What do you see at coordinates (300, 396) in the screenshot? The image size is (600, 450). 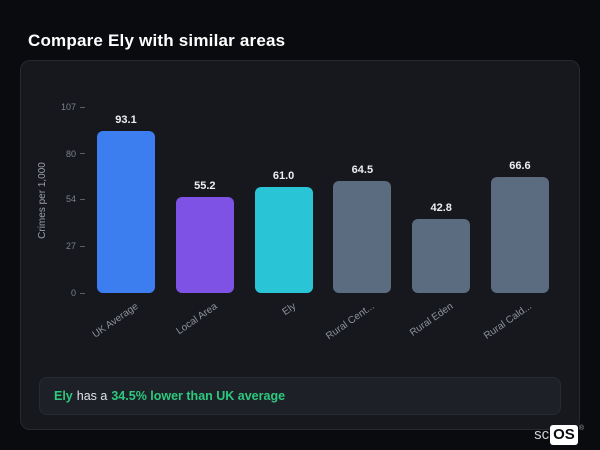 I see `note-box: Ely has a 34.5% lower than UK average` at bounding box center [300, 396].